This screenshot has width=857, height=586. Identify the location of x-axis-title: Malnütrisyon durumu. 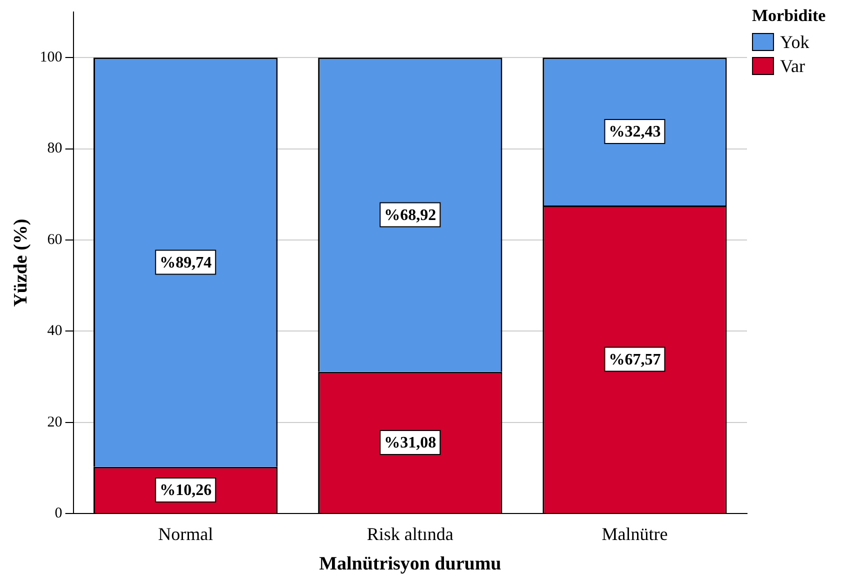
(410, 564).